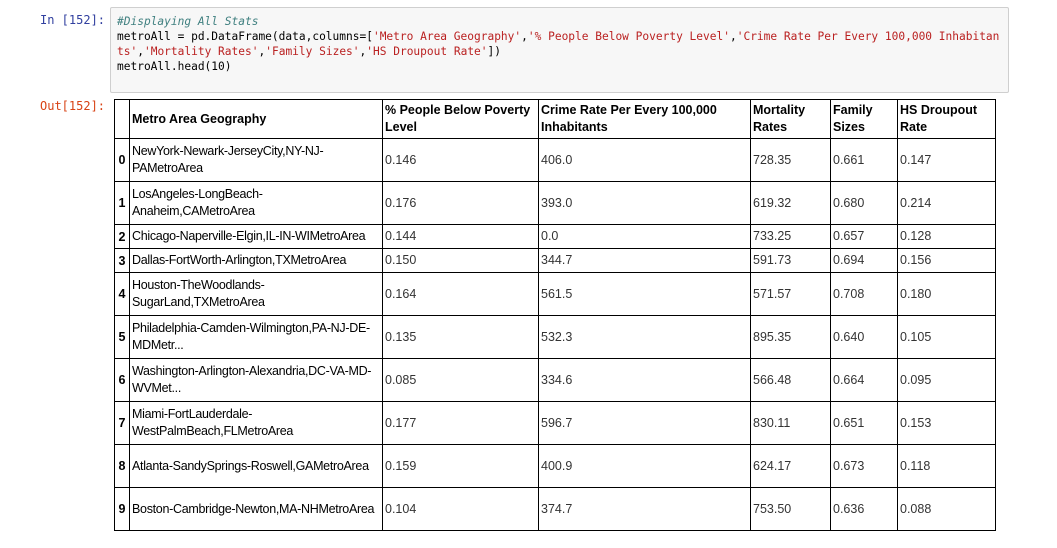 This screenshot has height=548, width=1057. I want to click on cell-mortality: 591.73, so click(790, 260).